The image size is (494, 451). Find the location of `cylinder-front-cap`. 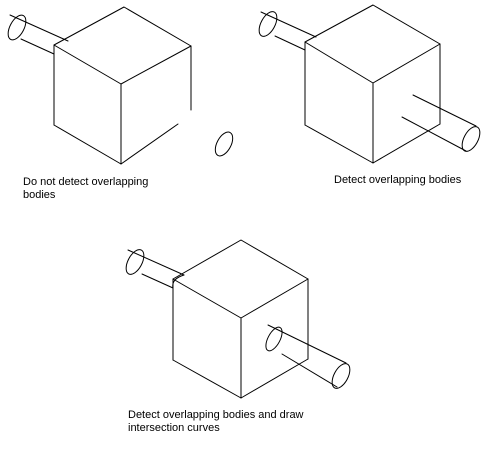

cylinder-front-cap is located at coordinates (224, 144).